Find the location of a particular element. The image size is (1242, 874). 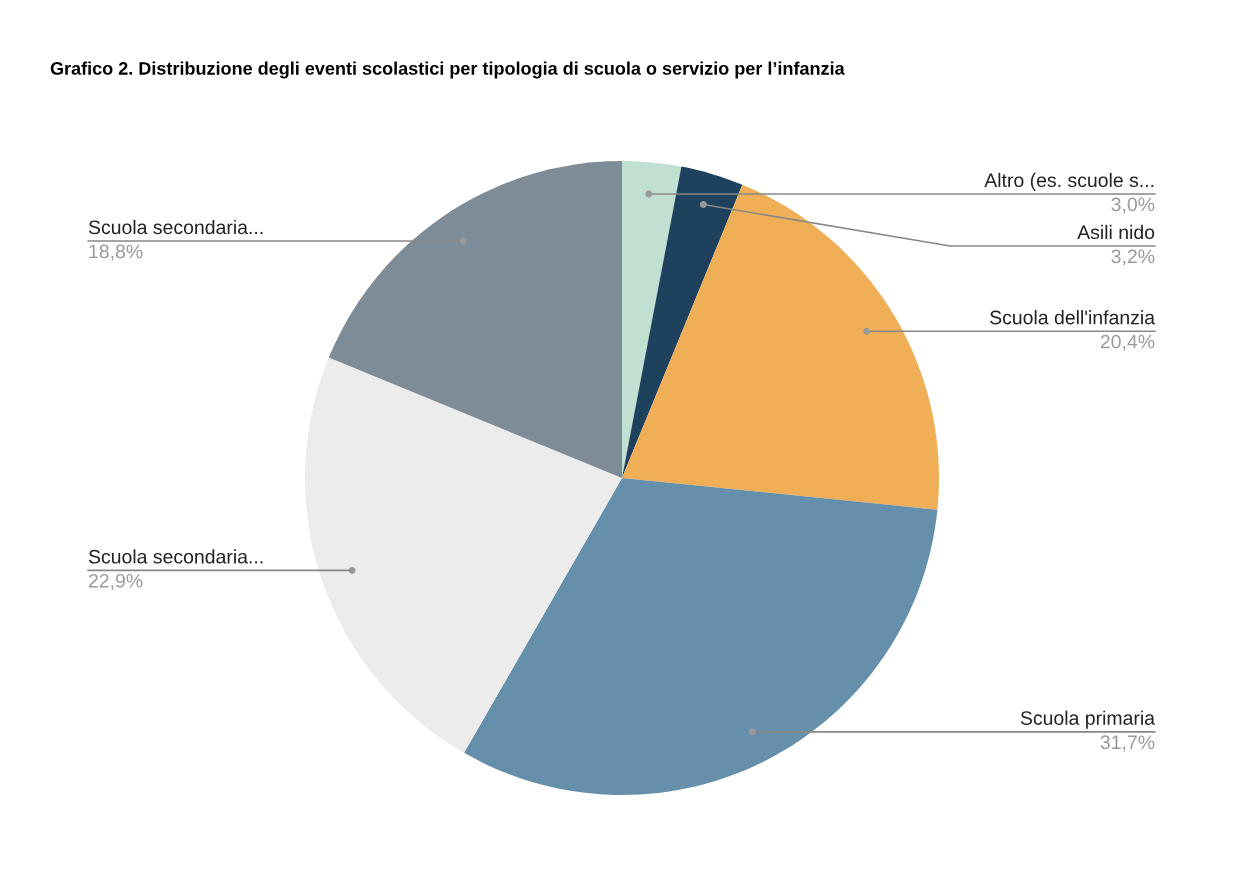

data-label: 22,9% is located at coordinates (115, 581).